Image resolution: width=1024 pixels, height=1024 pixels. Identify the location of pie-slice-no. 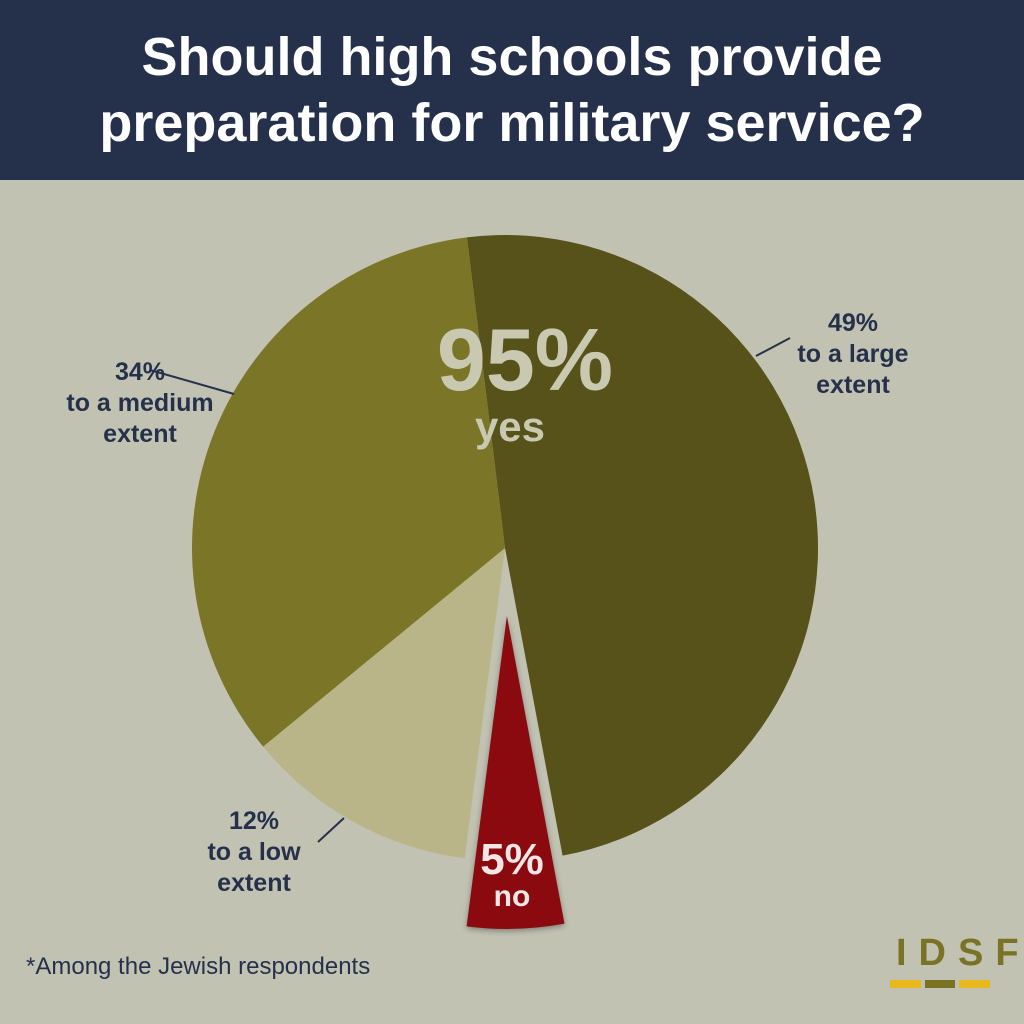
(515, 772).